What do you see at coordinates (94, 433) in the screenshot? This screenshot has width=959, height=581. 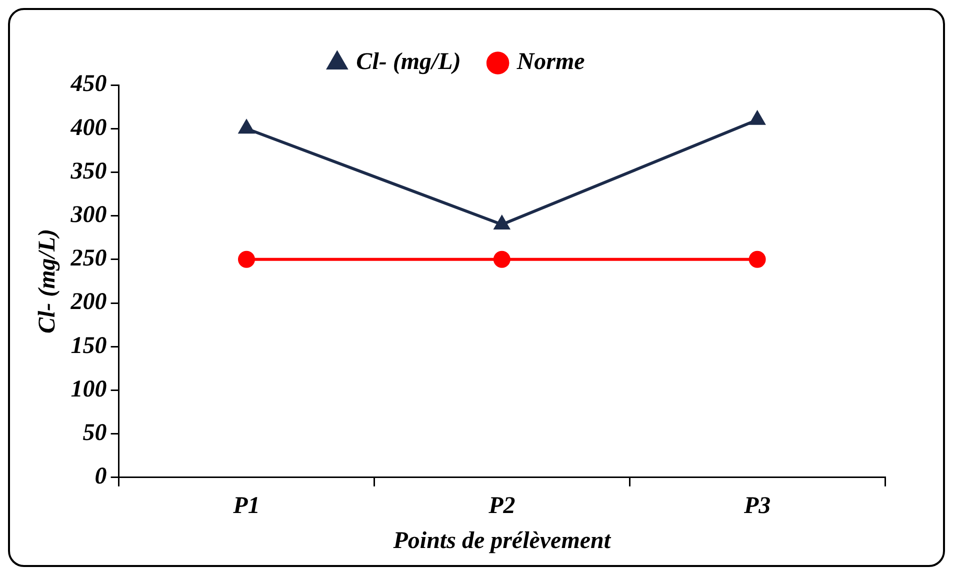 I see `y-tick-label: 50` at bounding box center [94, 433].